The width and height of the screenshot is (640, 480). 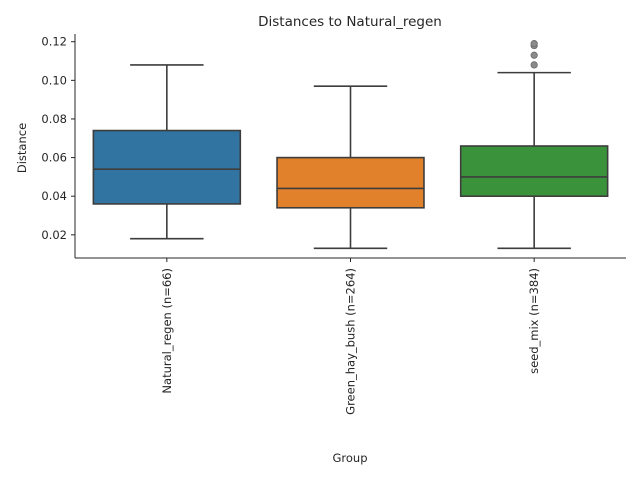 I want to click on x-tick-label: seed_mix (n=384), so click(x=534, y=321).